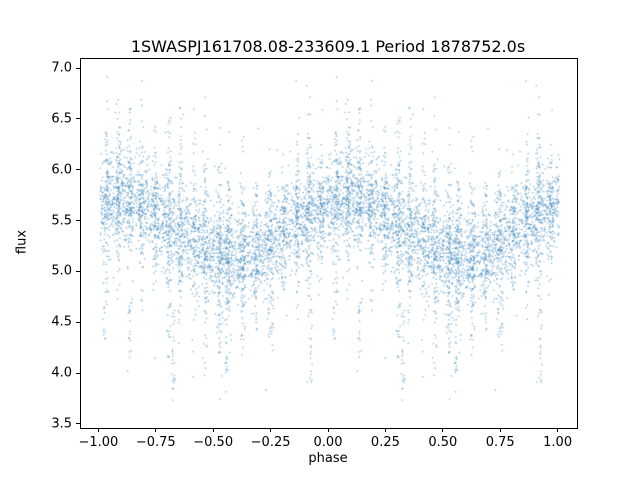 The width and height of the screenshot is (640, 480). Describe the element at coordinates (61, 68) in the screenshot. I see `y-tick-label: 7.0` at that location.